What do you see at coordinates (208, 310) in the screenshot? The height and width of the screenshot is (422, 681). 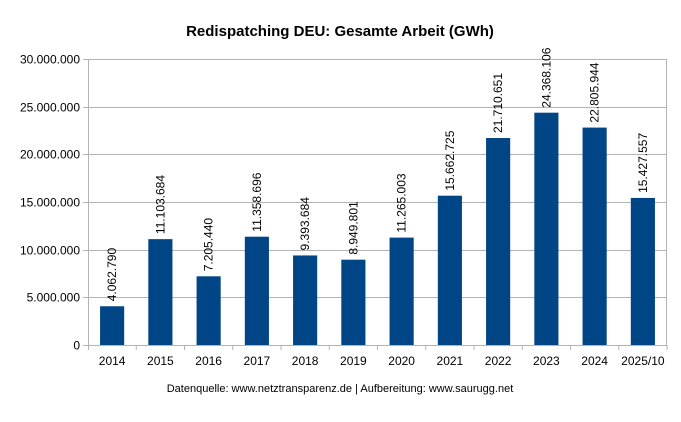 I see `bar-2016` at bounding box center [208, 310].